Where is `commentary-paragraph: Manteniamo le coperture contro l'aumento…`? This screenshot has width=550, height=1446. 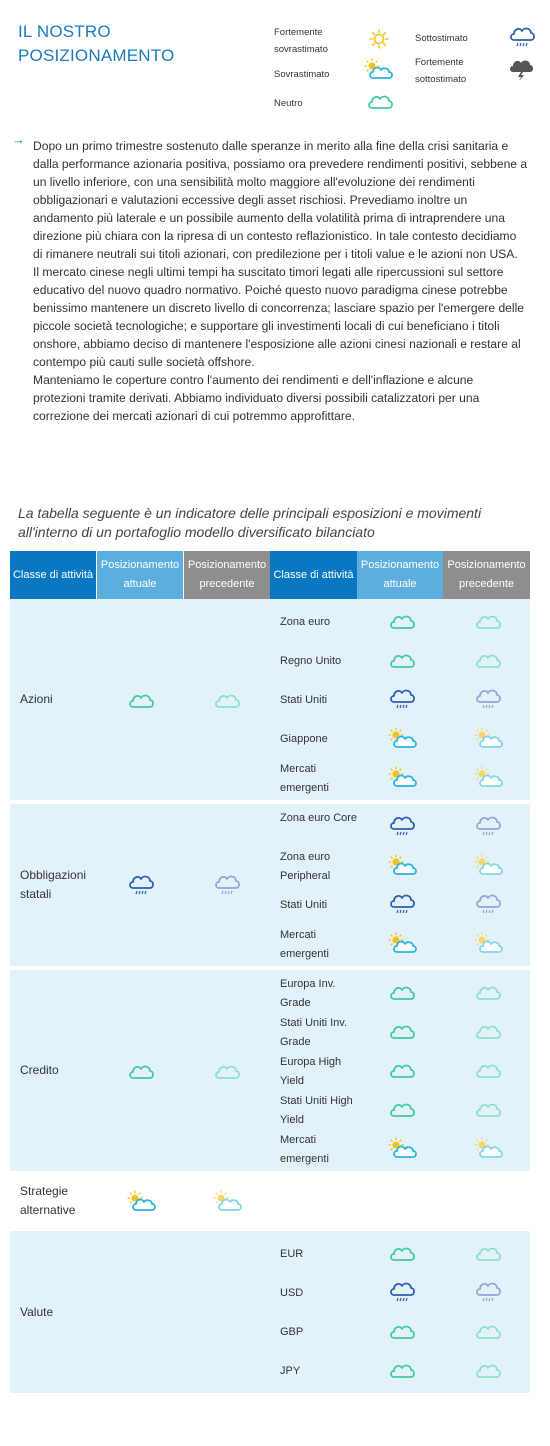
commentary-paragraph: Manteniamo le coperture contro l'aumento… is located at coordinates (256, 398).